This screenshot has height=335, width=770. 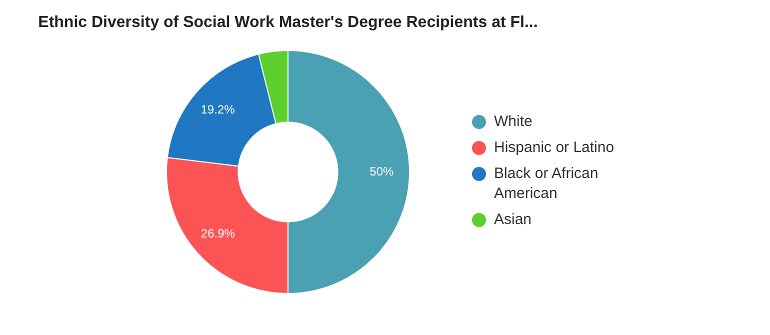 I want to click on legend-label: Black or African American, so click(x=547, y=184).